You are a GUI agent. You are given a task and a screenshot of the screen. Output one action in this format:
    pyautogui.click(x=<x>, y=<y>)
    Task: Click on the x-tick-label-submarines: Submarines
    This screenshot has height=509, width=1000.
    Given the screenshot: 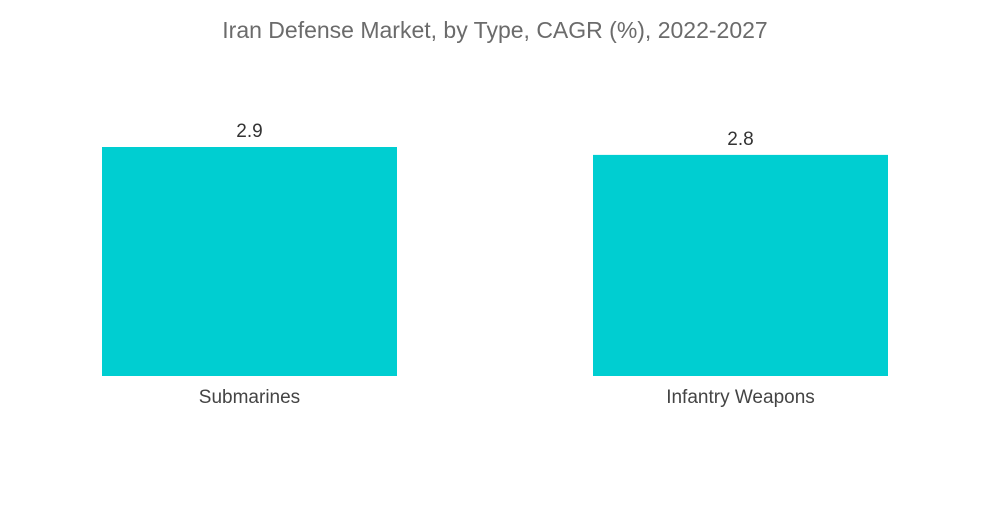 What is the action you would take?
    pyautogui.click(x=249, y=397)
    